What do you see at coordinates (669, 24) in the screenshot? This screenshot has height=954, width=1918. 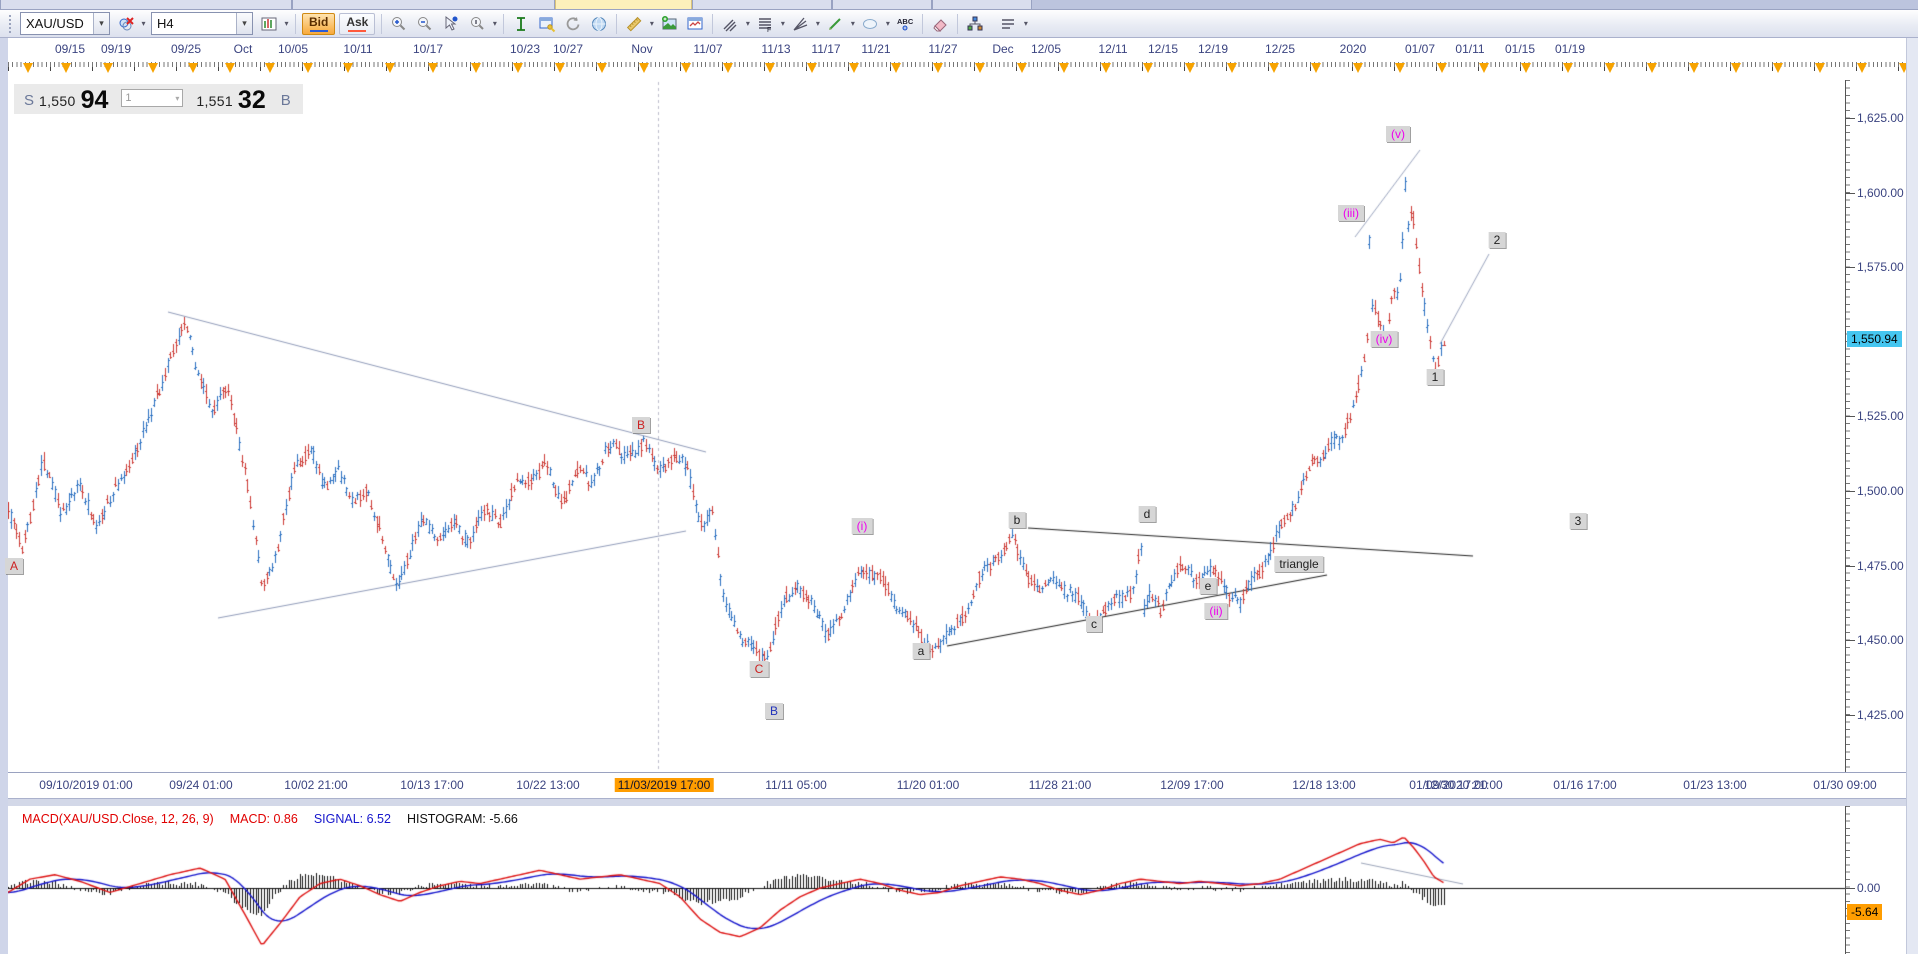 I see `insert-image-icon` at bounding box center [669, 24].